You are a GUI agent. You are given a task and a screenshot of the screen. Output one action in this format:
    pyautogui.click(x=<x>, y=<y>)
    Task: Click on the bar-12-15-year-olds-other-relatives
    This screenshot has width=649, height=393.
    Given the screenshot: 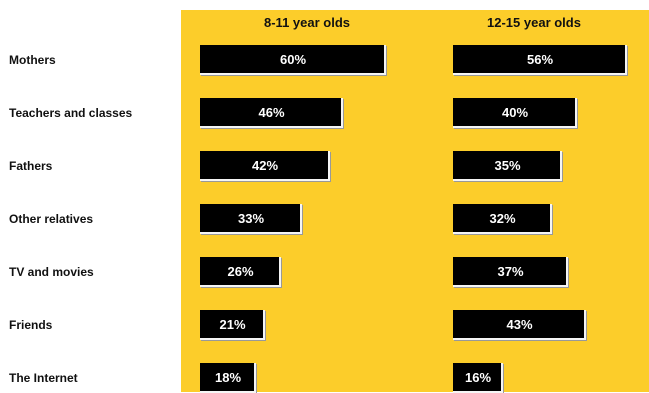 What is the action you would take?
    pyautogui.click(x=502, y=219)
    